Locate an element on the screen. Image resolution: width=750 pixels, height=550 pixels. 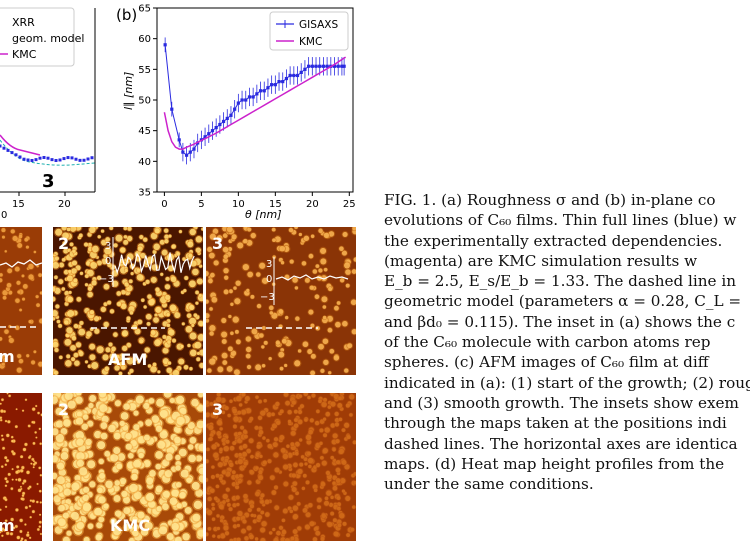
panel-a-chart: XRR geom. model KMC 15 20 0 3 is located at coordinates (48, 113).